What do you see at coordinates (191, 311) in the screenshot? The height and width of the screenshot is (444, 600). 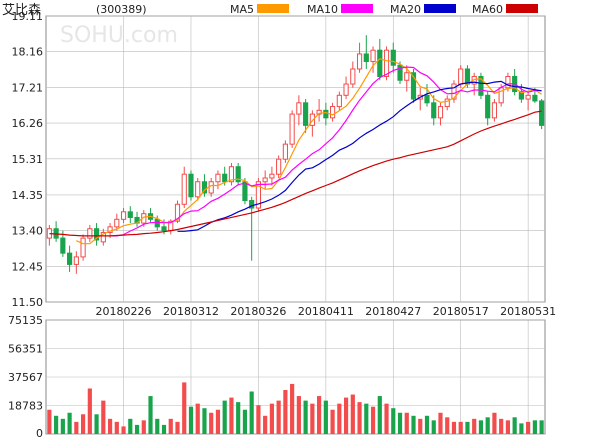 I see `date-tick-label: 20180312` at bounding box center [191, 311].